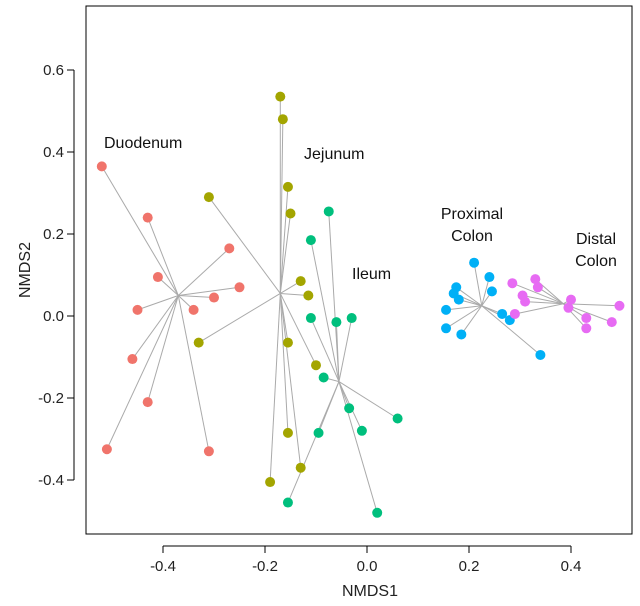 The image size is (640, 606). I want to click on group-label: Ileum, so click(371, 274).